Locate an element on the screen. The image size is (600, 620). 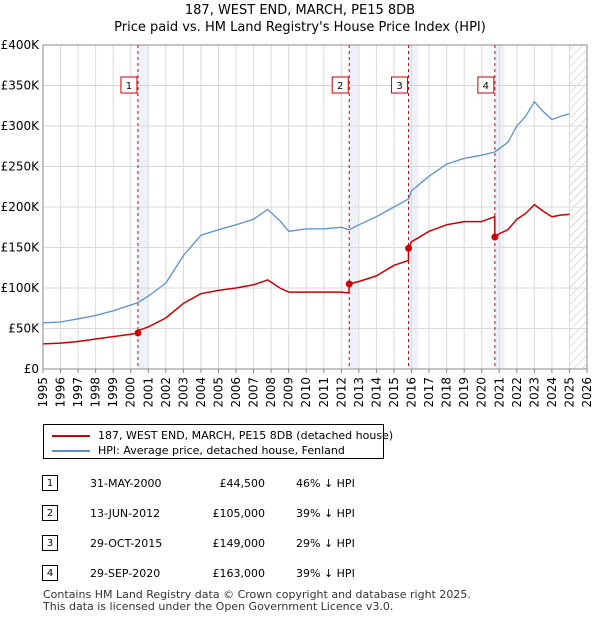
x-tick-label: 2005 is located at coordinates (218, 392).